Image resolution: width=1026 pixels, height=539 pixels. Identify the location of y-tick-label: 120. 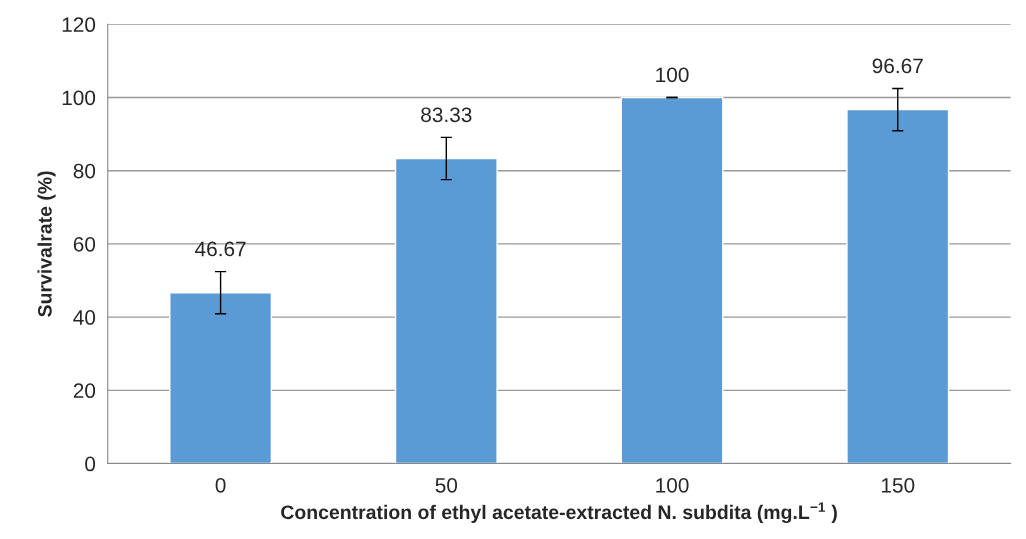
(79, 25).